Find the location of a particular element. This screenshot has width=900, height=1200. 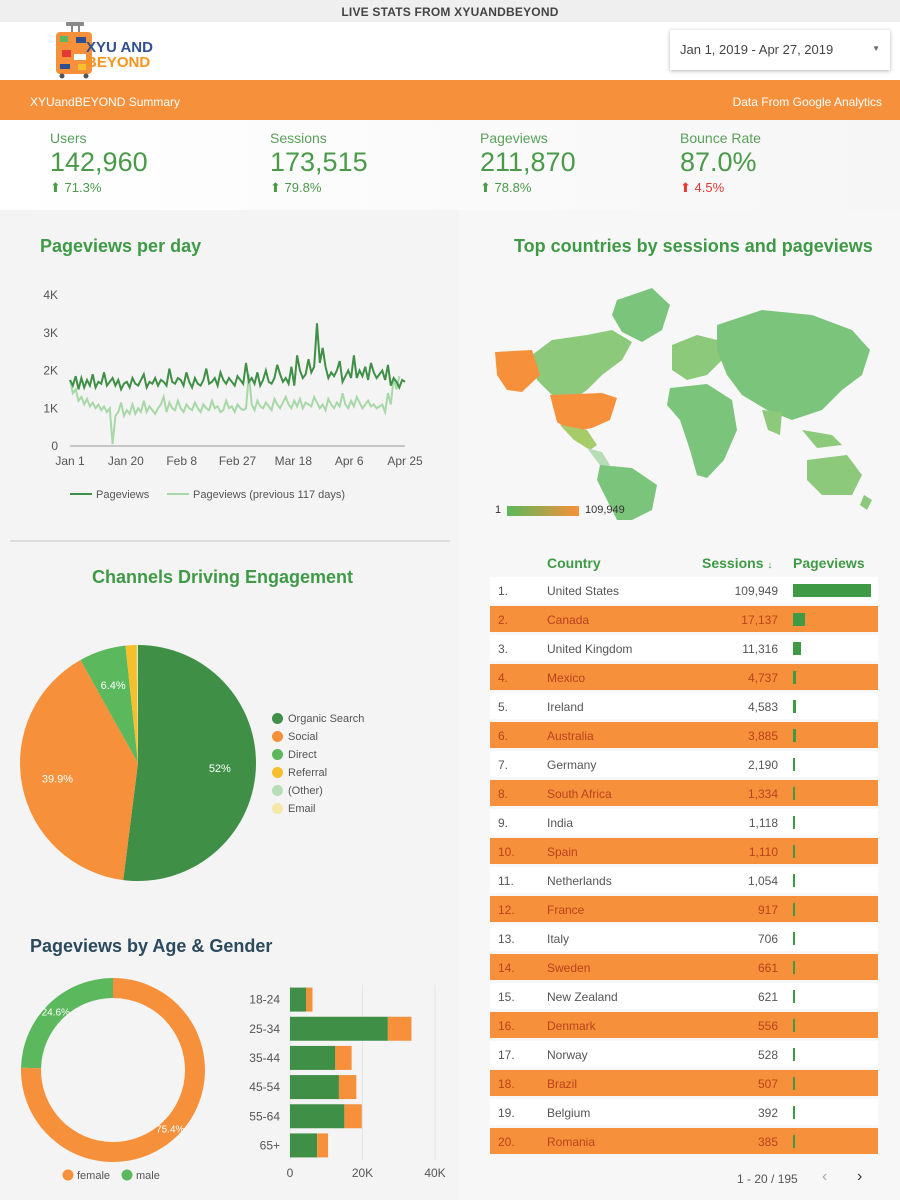

table-row: 14. Sweden 661 is located at coordinates (684, 967).